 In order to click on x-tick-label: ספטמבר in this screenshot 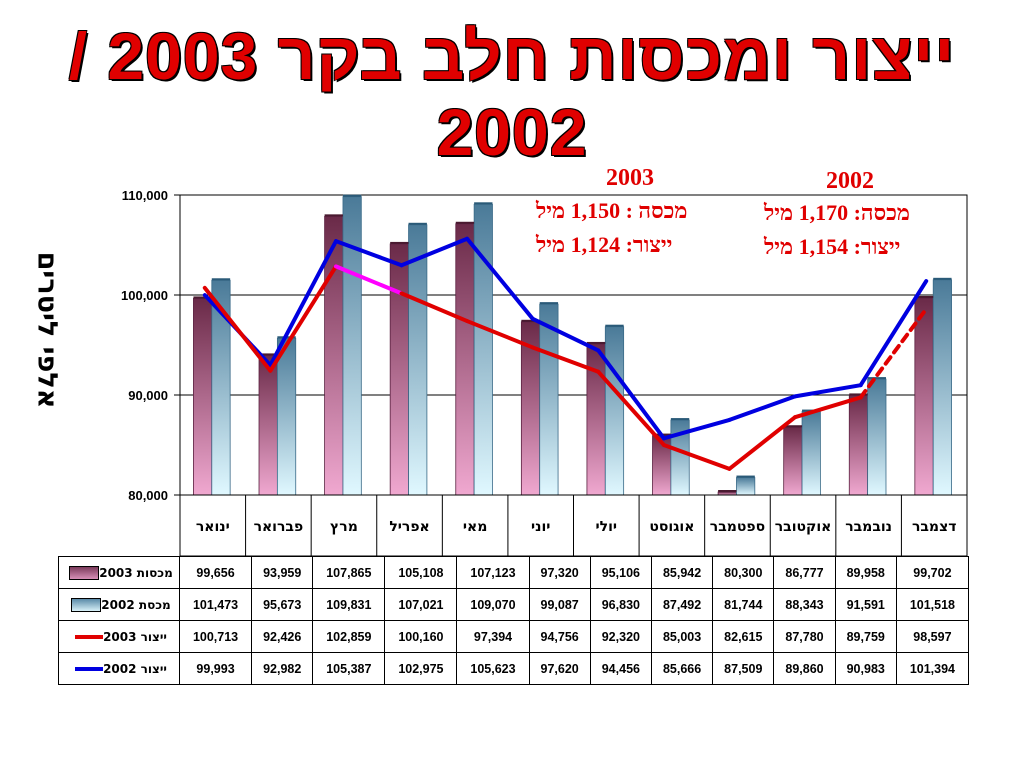, I will do `click(737, 527)`.